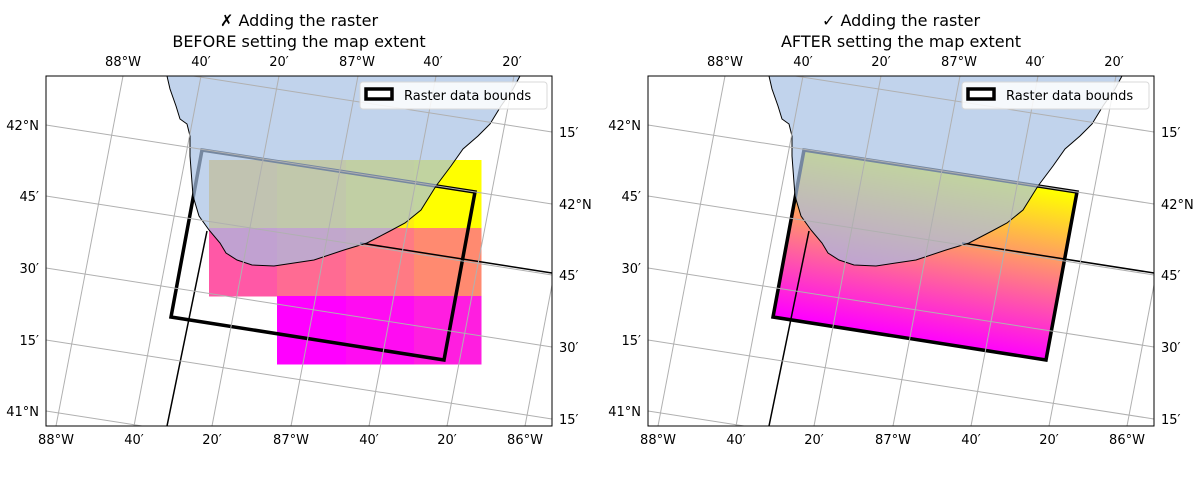 This screenshot has height=500, width=1200. I want to click on panel-subtitle: AFTER setting the map extent, so click(901, 41).